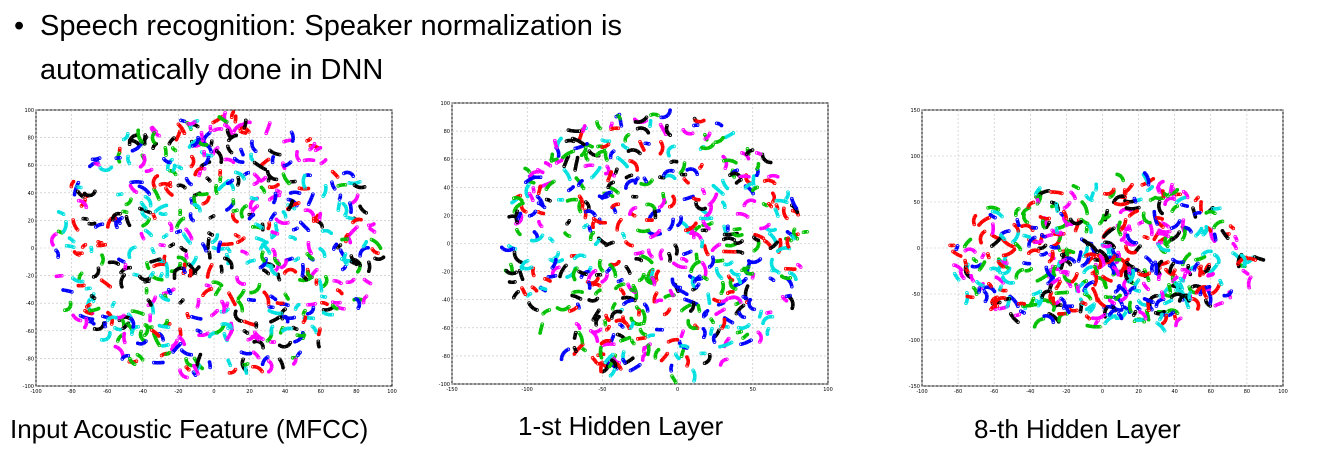 This screenshot has width=1325, height=475. What do you see at coordinates (527, 390) in the screenshot?
I see `x-tick-label: -100` at bounding box center [527, 390].